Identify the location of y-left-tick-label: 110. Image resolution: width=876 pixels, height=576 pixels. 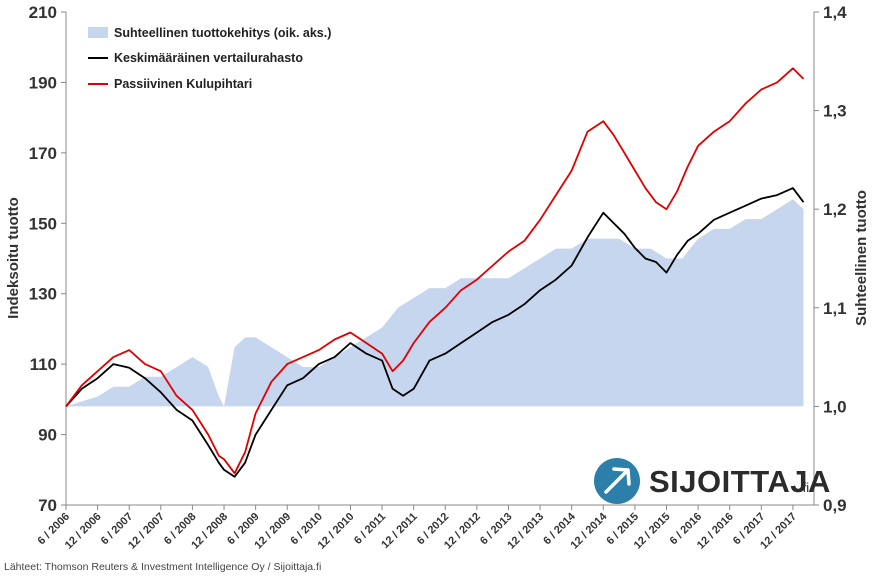
(43, 364).